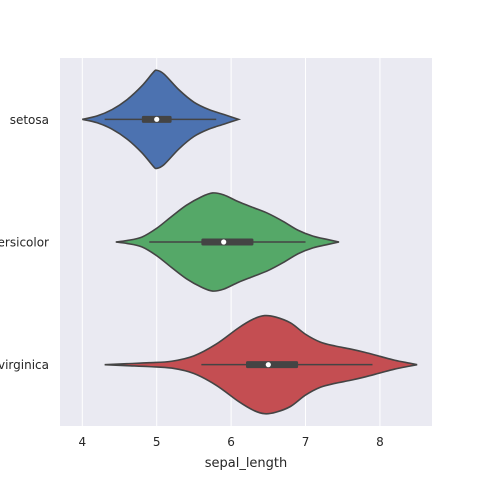 Image resolution: width=480 pixels, height=480 pixels. Describe the element at coordinates (380, 442) in the screenshot. I see `x-tick-label: 8` at that location.